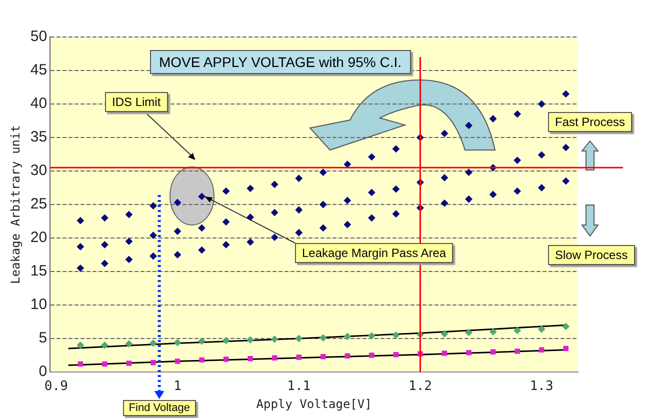 The height and width of the screenshot is (418, 657). I want to click on y-tick-label: 30, so click(39, 171).